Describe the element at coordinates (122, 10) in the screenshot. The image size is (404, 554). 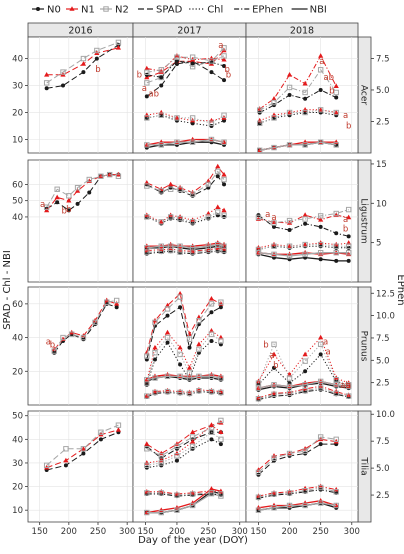
I see `legend-label: N2` at that location.